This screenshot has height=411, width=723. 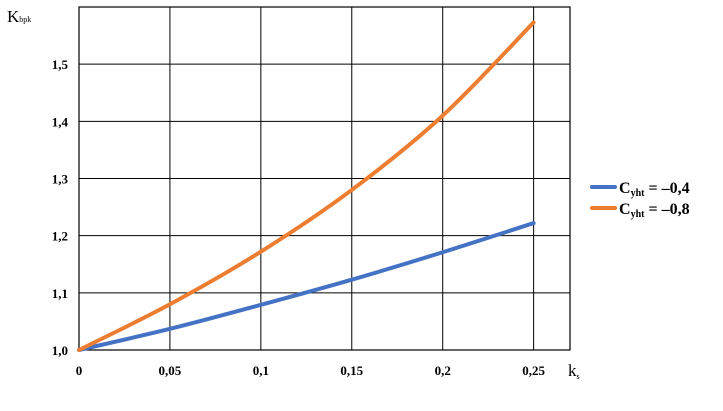 What do you see at coordinates (60, 293) in the screenshot?
I see `y-tick-label: 1,1` at bounding box center [60, 293].